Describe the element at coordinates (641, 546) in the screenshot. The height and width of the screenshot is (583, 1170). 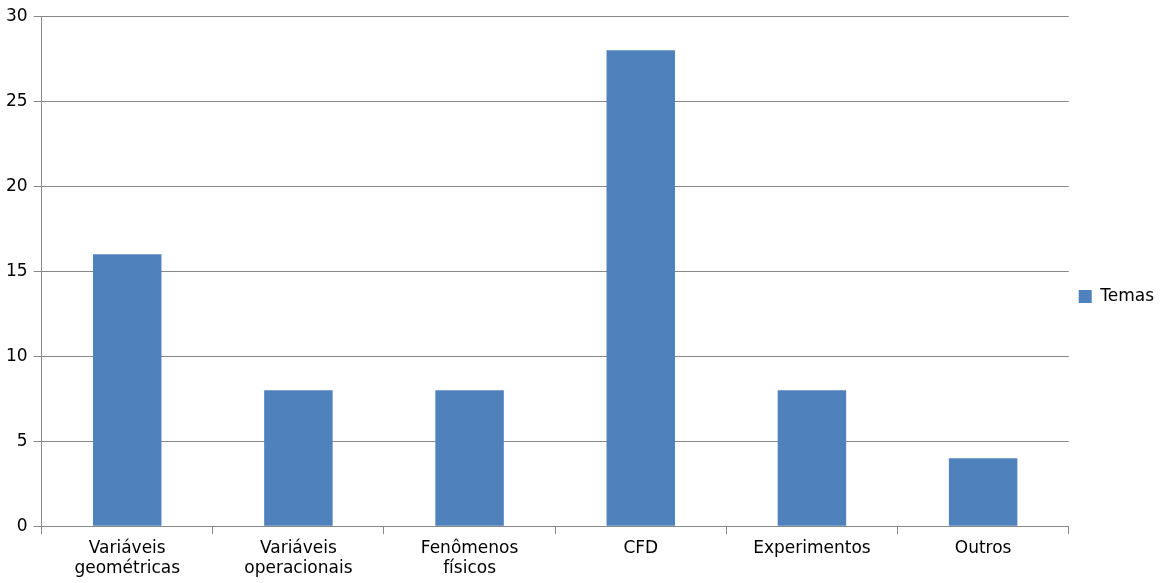
I see `x-tick-label: CFD` at that location.